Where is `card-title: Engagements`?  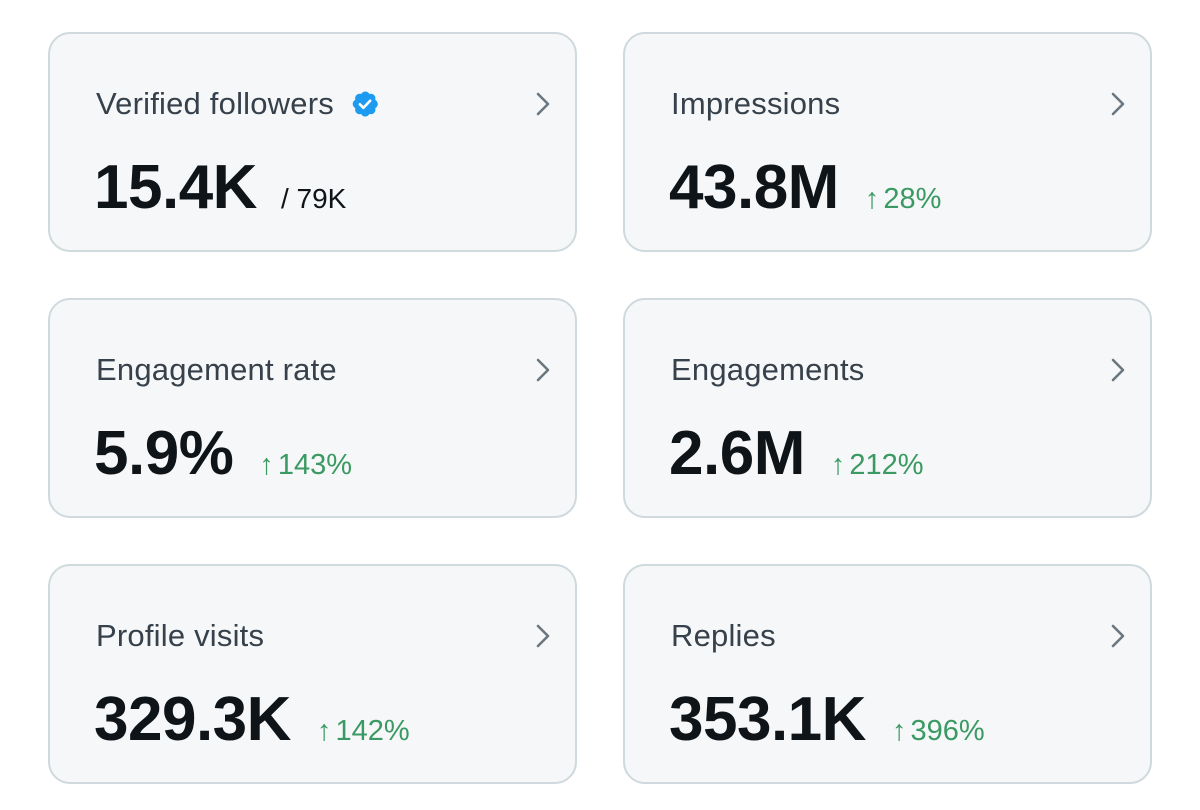
card-title: Engagements is located at coordinates (768, 370).